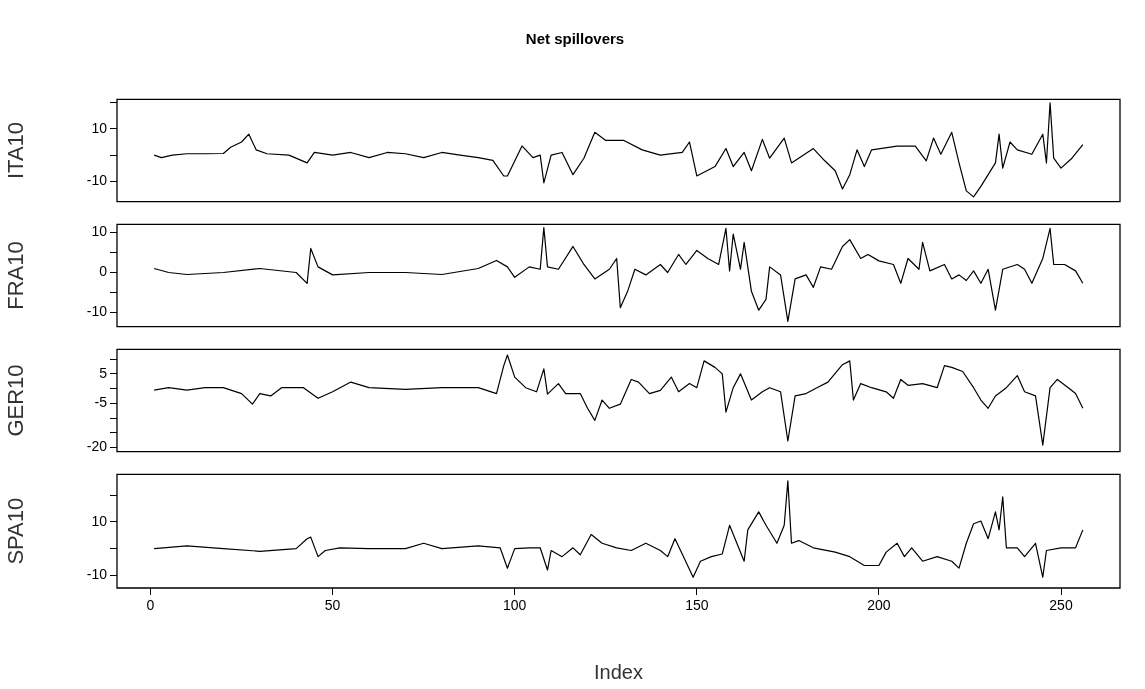 The height and width of the screenshot is (689, 1145). I want to click on y-tick-label: 5, so click(103, 372).